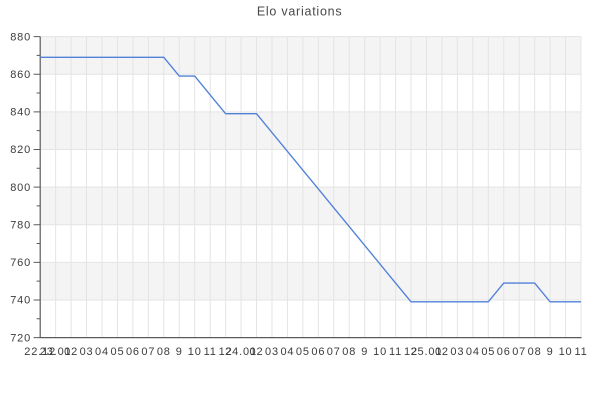  What do you see at coordinates (20, 301) in the screenshot?
I see `svg-text: 740` at bounding box center [20, 301].